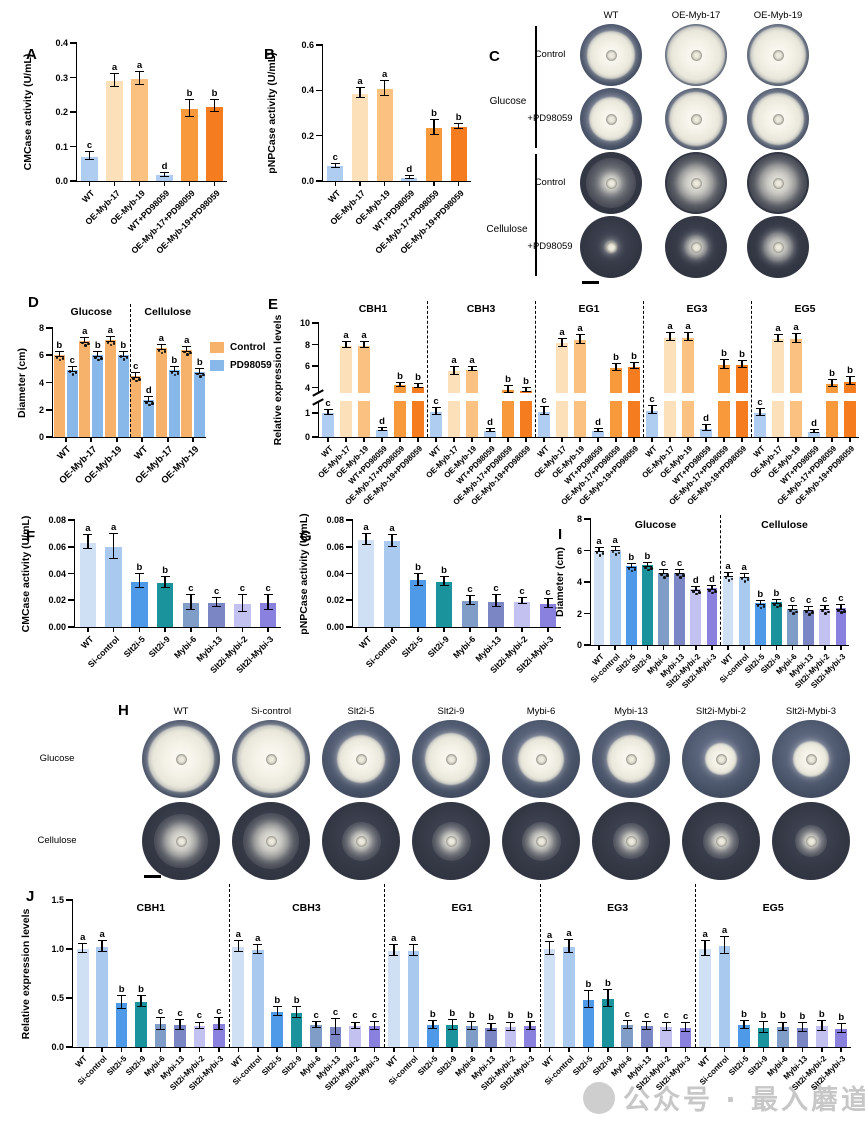 The image size is (865, 1135). Describe the element at coordinates (130, 370) in the screenshot. I see `group-divider` at that location.